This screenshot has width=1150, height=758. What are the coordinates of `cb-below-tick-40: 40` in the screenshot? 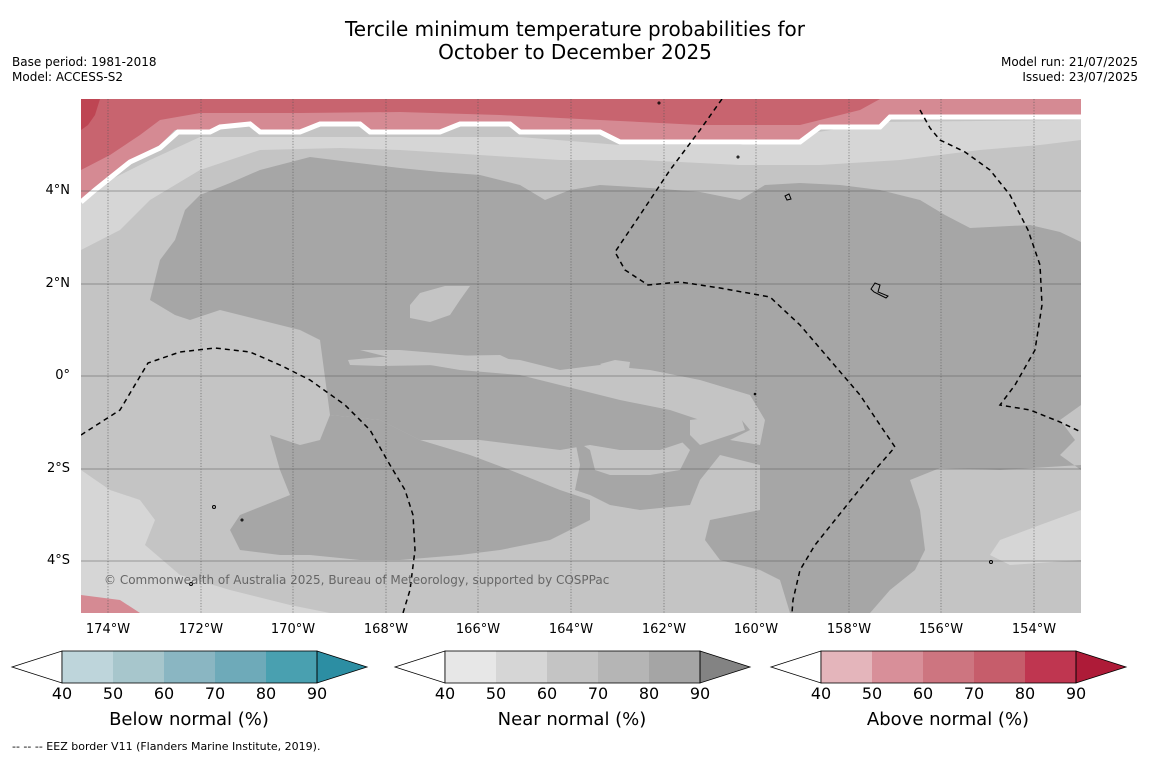 It's located at (62, 693).